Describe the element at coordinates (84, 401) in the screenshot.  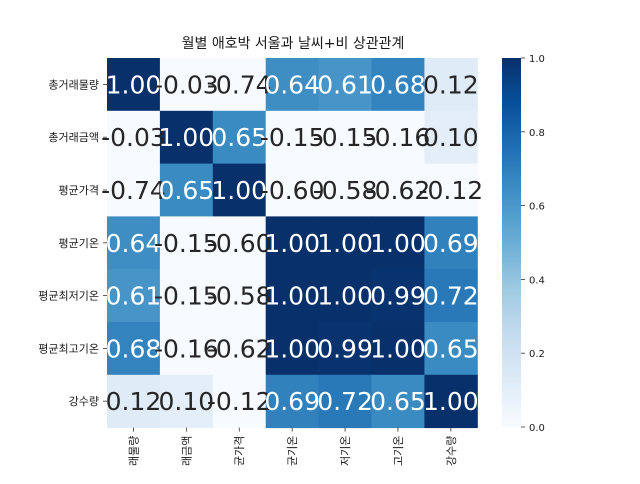
I see `row-label: 강수량` at that location.